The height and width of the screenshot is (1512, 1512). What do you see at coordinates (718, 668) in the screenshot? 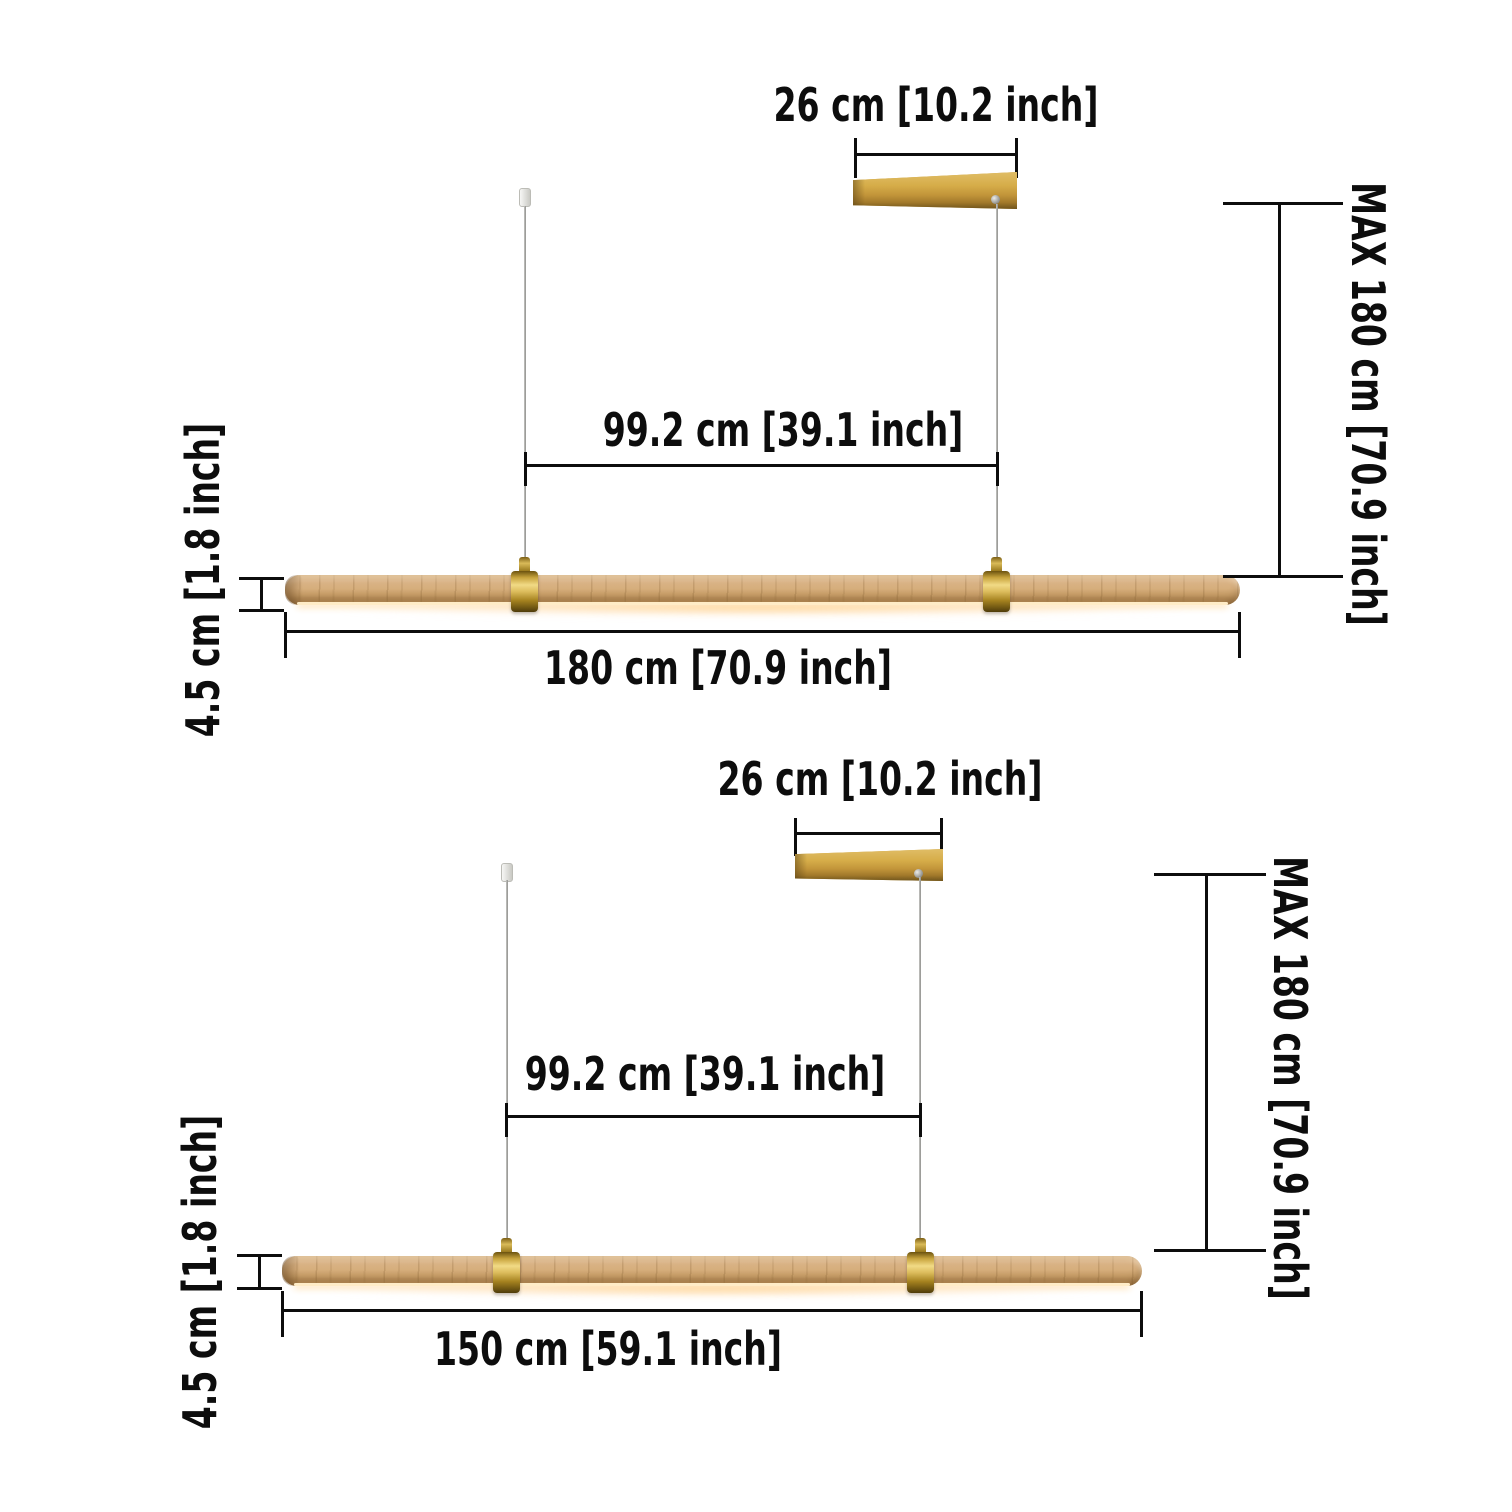
I see `bar-length-label: 180 cm [70.9 inch]` at bounding box center [718, 668].